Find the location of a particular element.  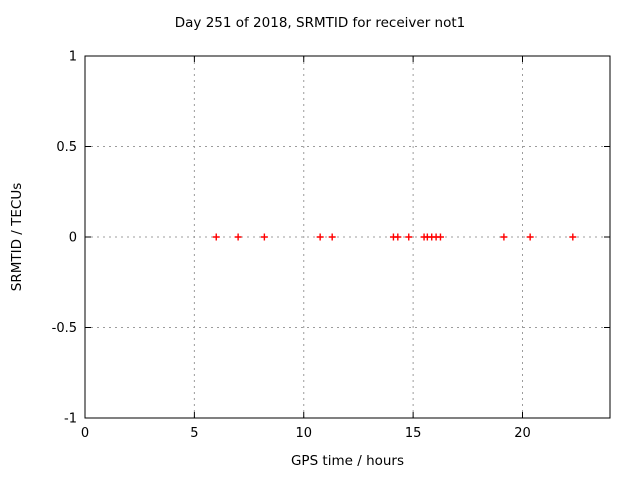

x-tick-label: 15 is located at coordinates (413, 433).